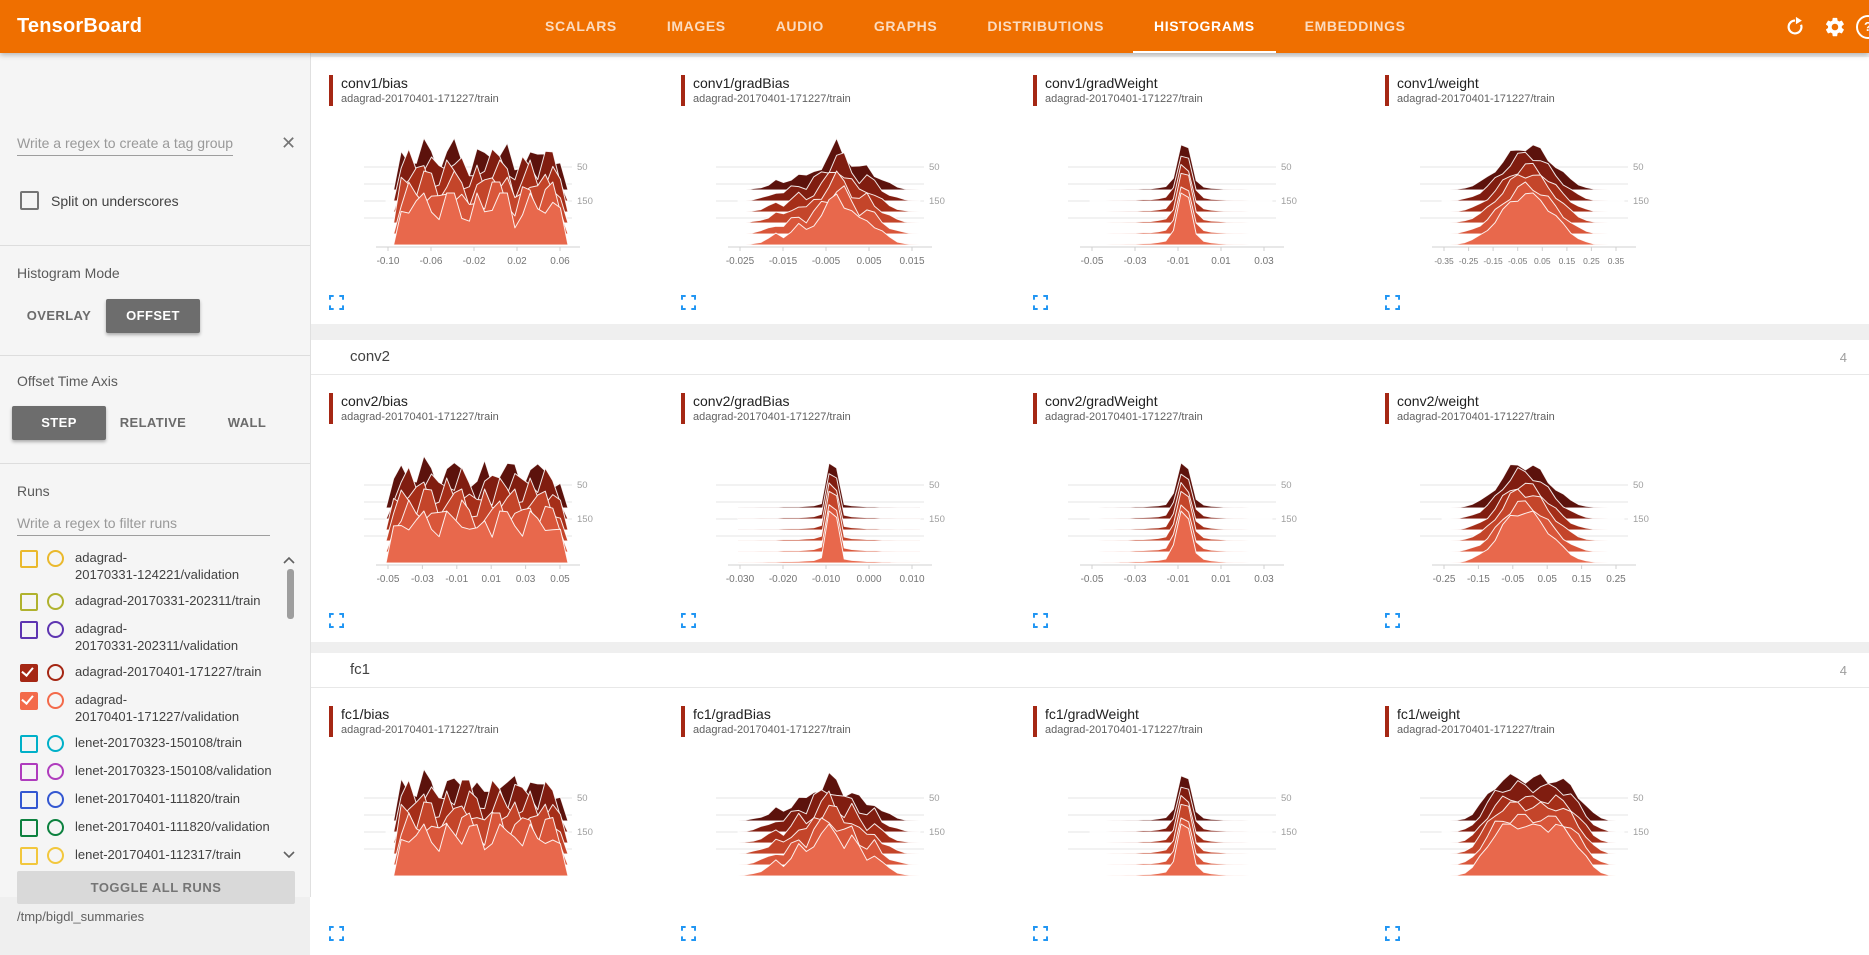 The height and width of the screenshot is (955, 1869). What do you see at coordinates (289, 852) in the screenshot?
I see `scroll-down-icon` at bounding box center [289, 852].